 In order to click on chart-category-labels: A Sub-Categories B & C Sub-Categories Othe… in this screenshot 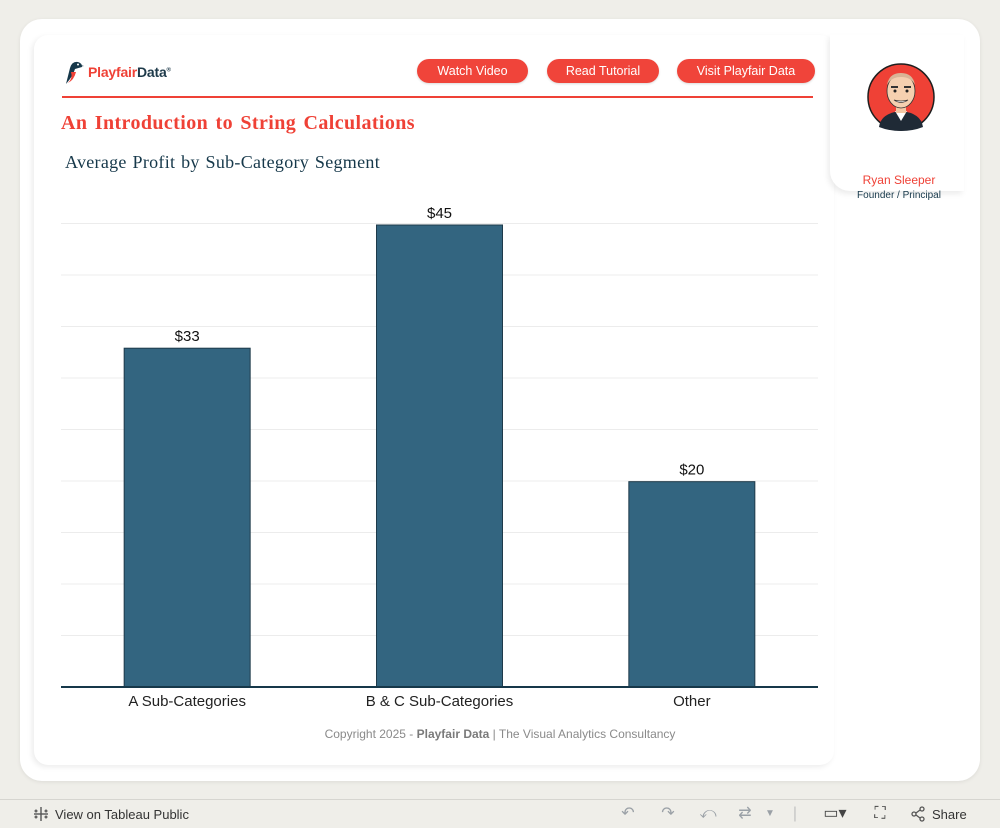, I will do `click(419, 701)`.